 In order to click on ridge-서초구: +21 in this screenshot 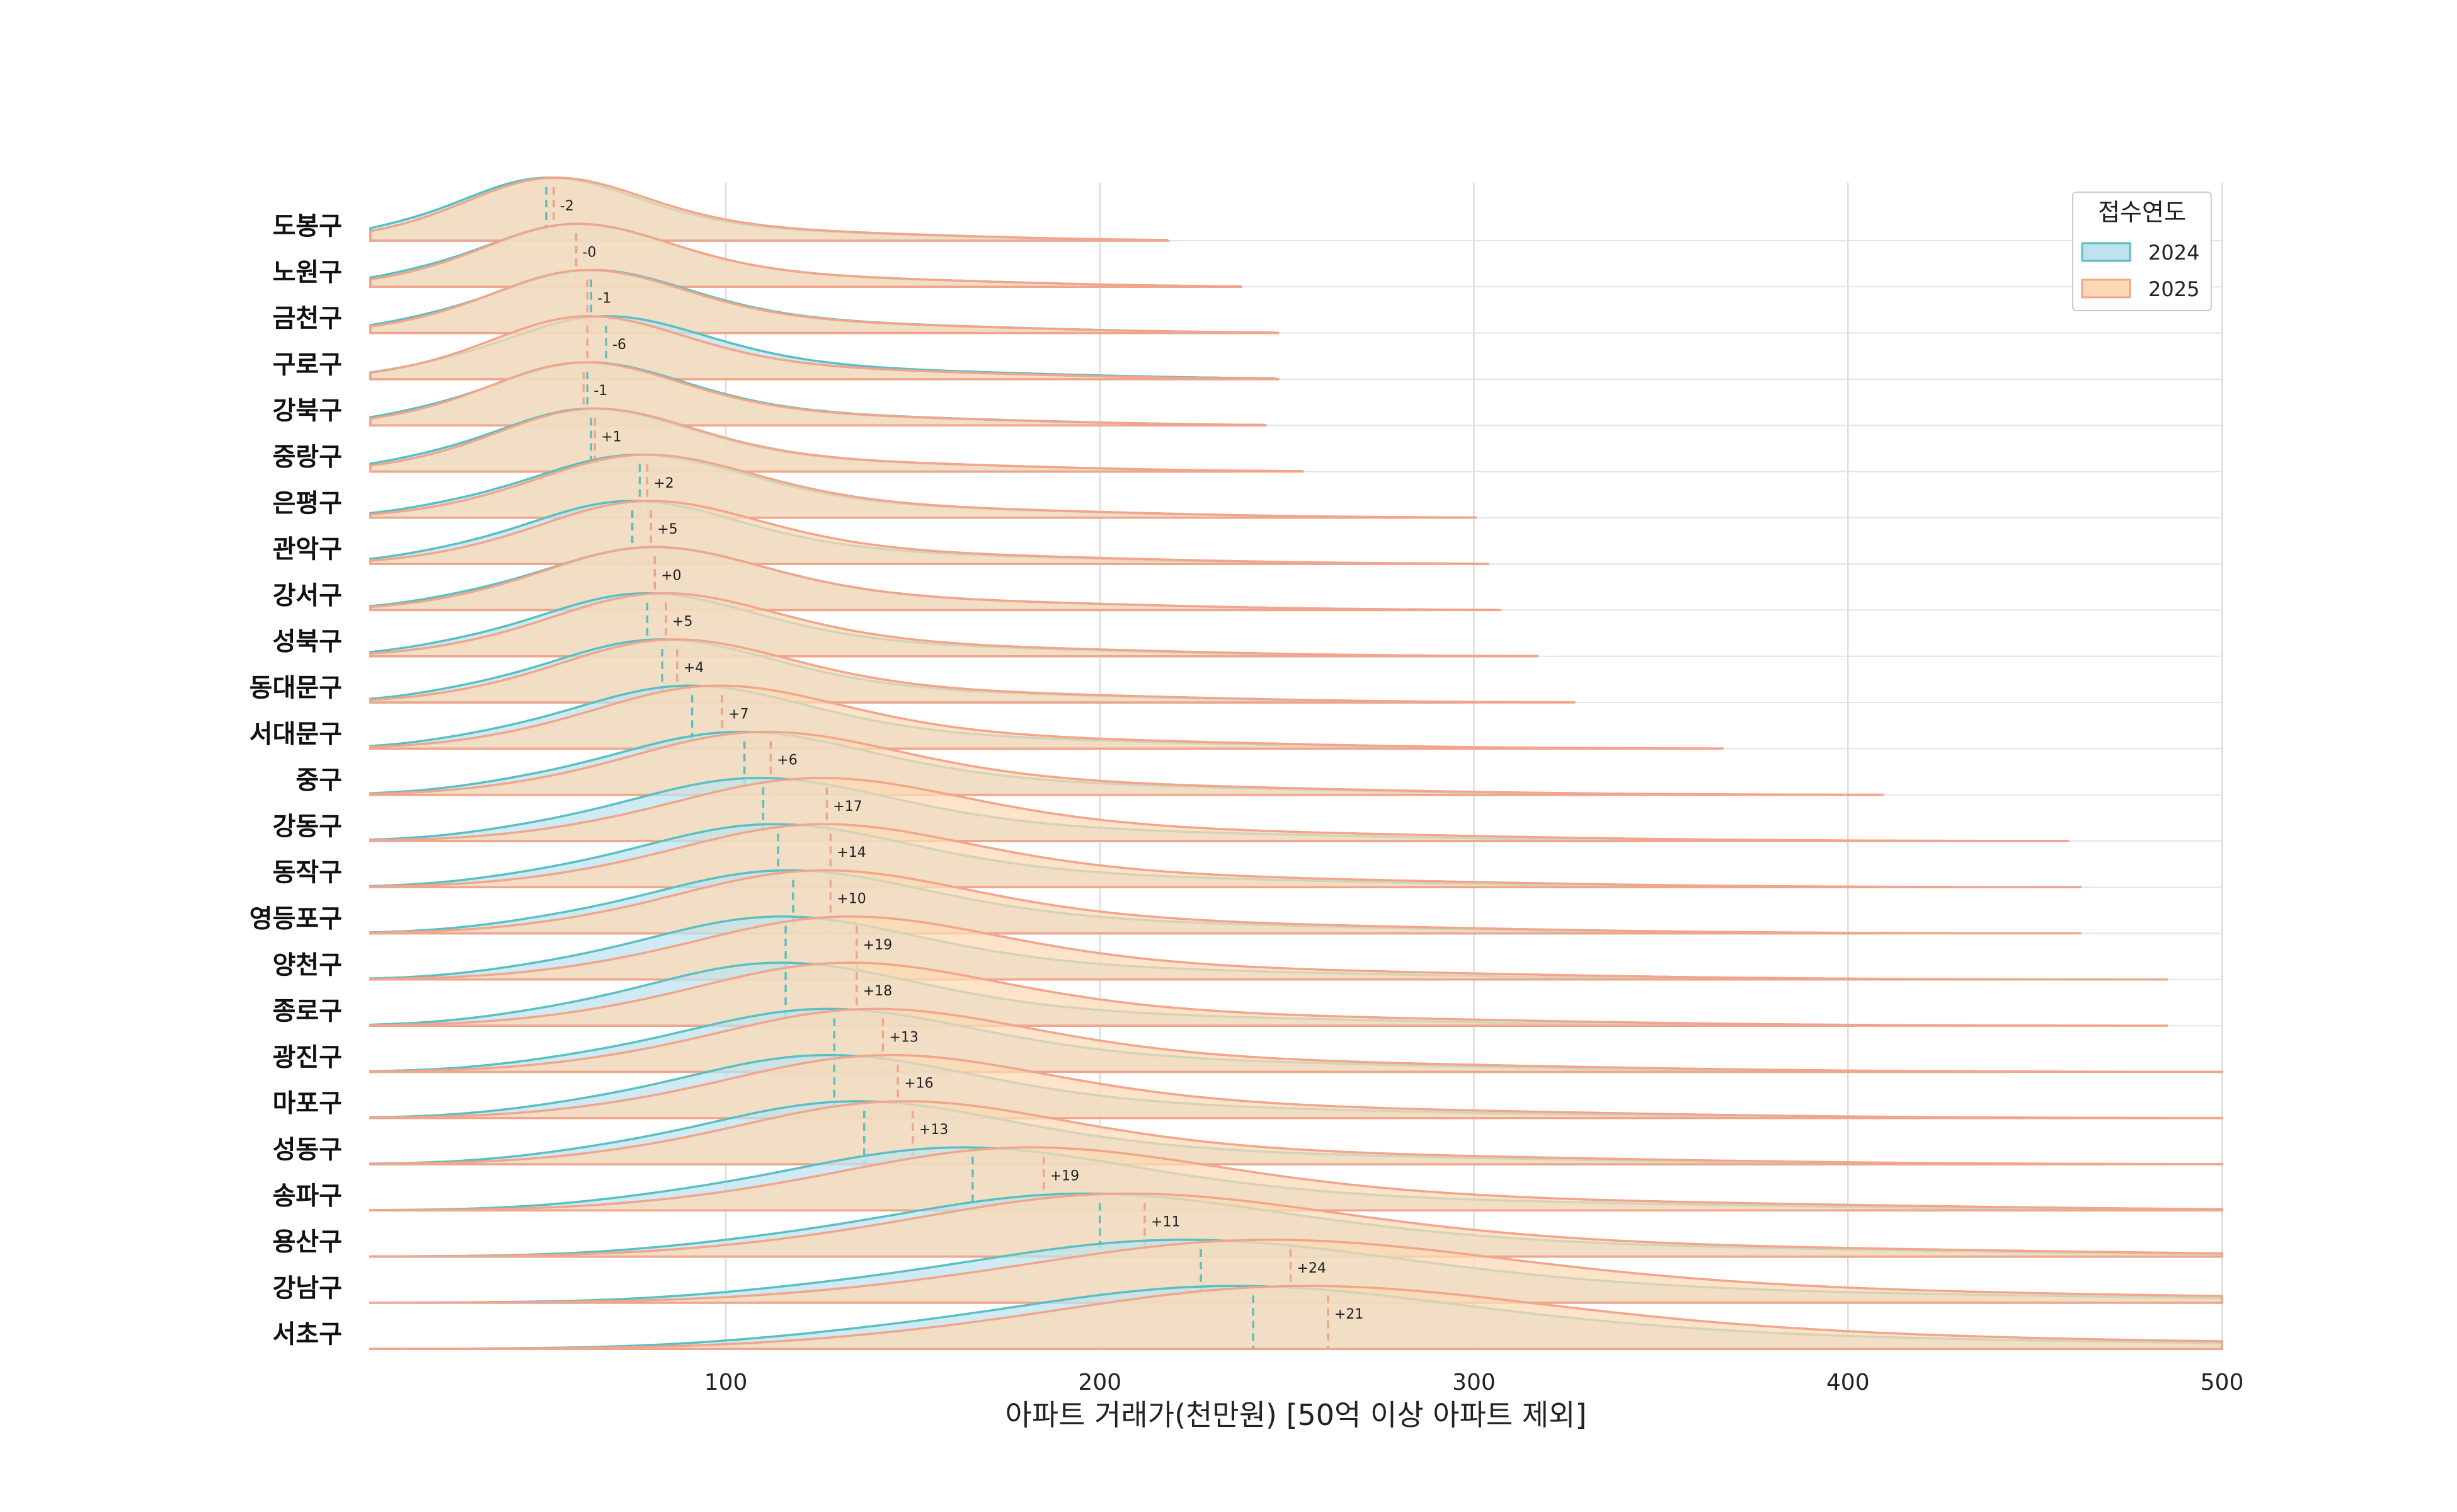, I will do `click(1296, 1317)`.